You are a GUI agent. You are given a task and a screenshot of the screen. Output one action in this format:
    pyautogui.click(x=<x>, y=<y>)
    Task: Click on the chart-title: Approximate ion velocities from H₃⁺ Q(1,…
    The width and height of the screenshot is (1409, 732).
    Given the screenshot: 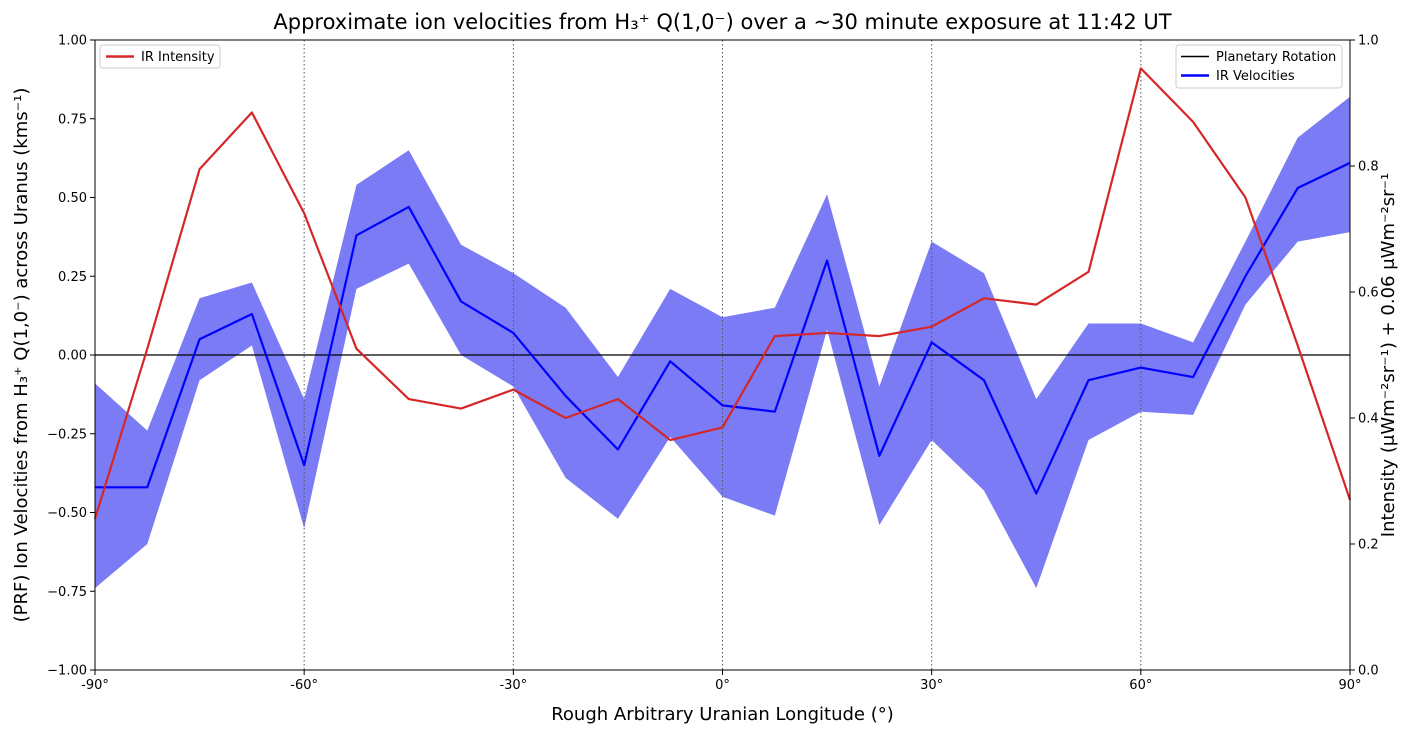 What is the action you would take?
    pyautogui.click(x=722, y=22)
    